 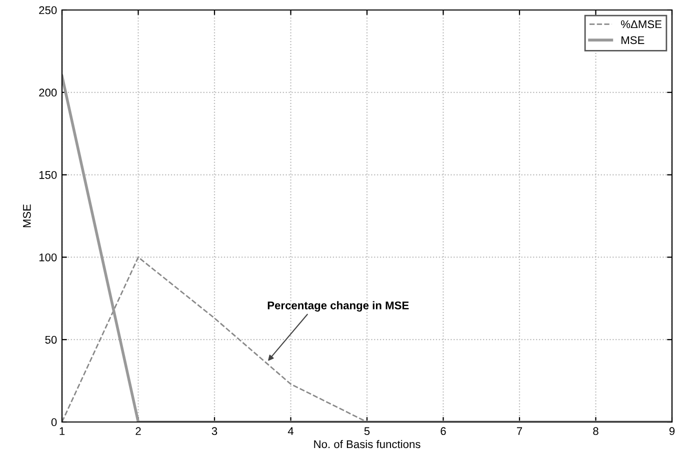 What do you see at coordinates (672, 431) in the screenshot?
I see `x-tick-label: 9` at bounding box center [672, 431].